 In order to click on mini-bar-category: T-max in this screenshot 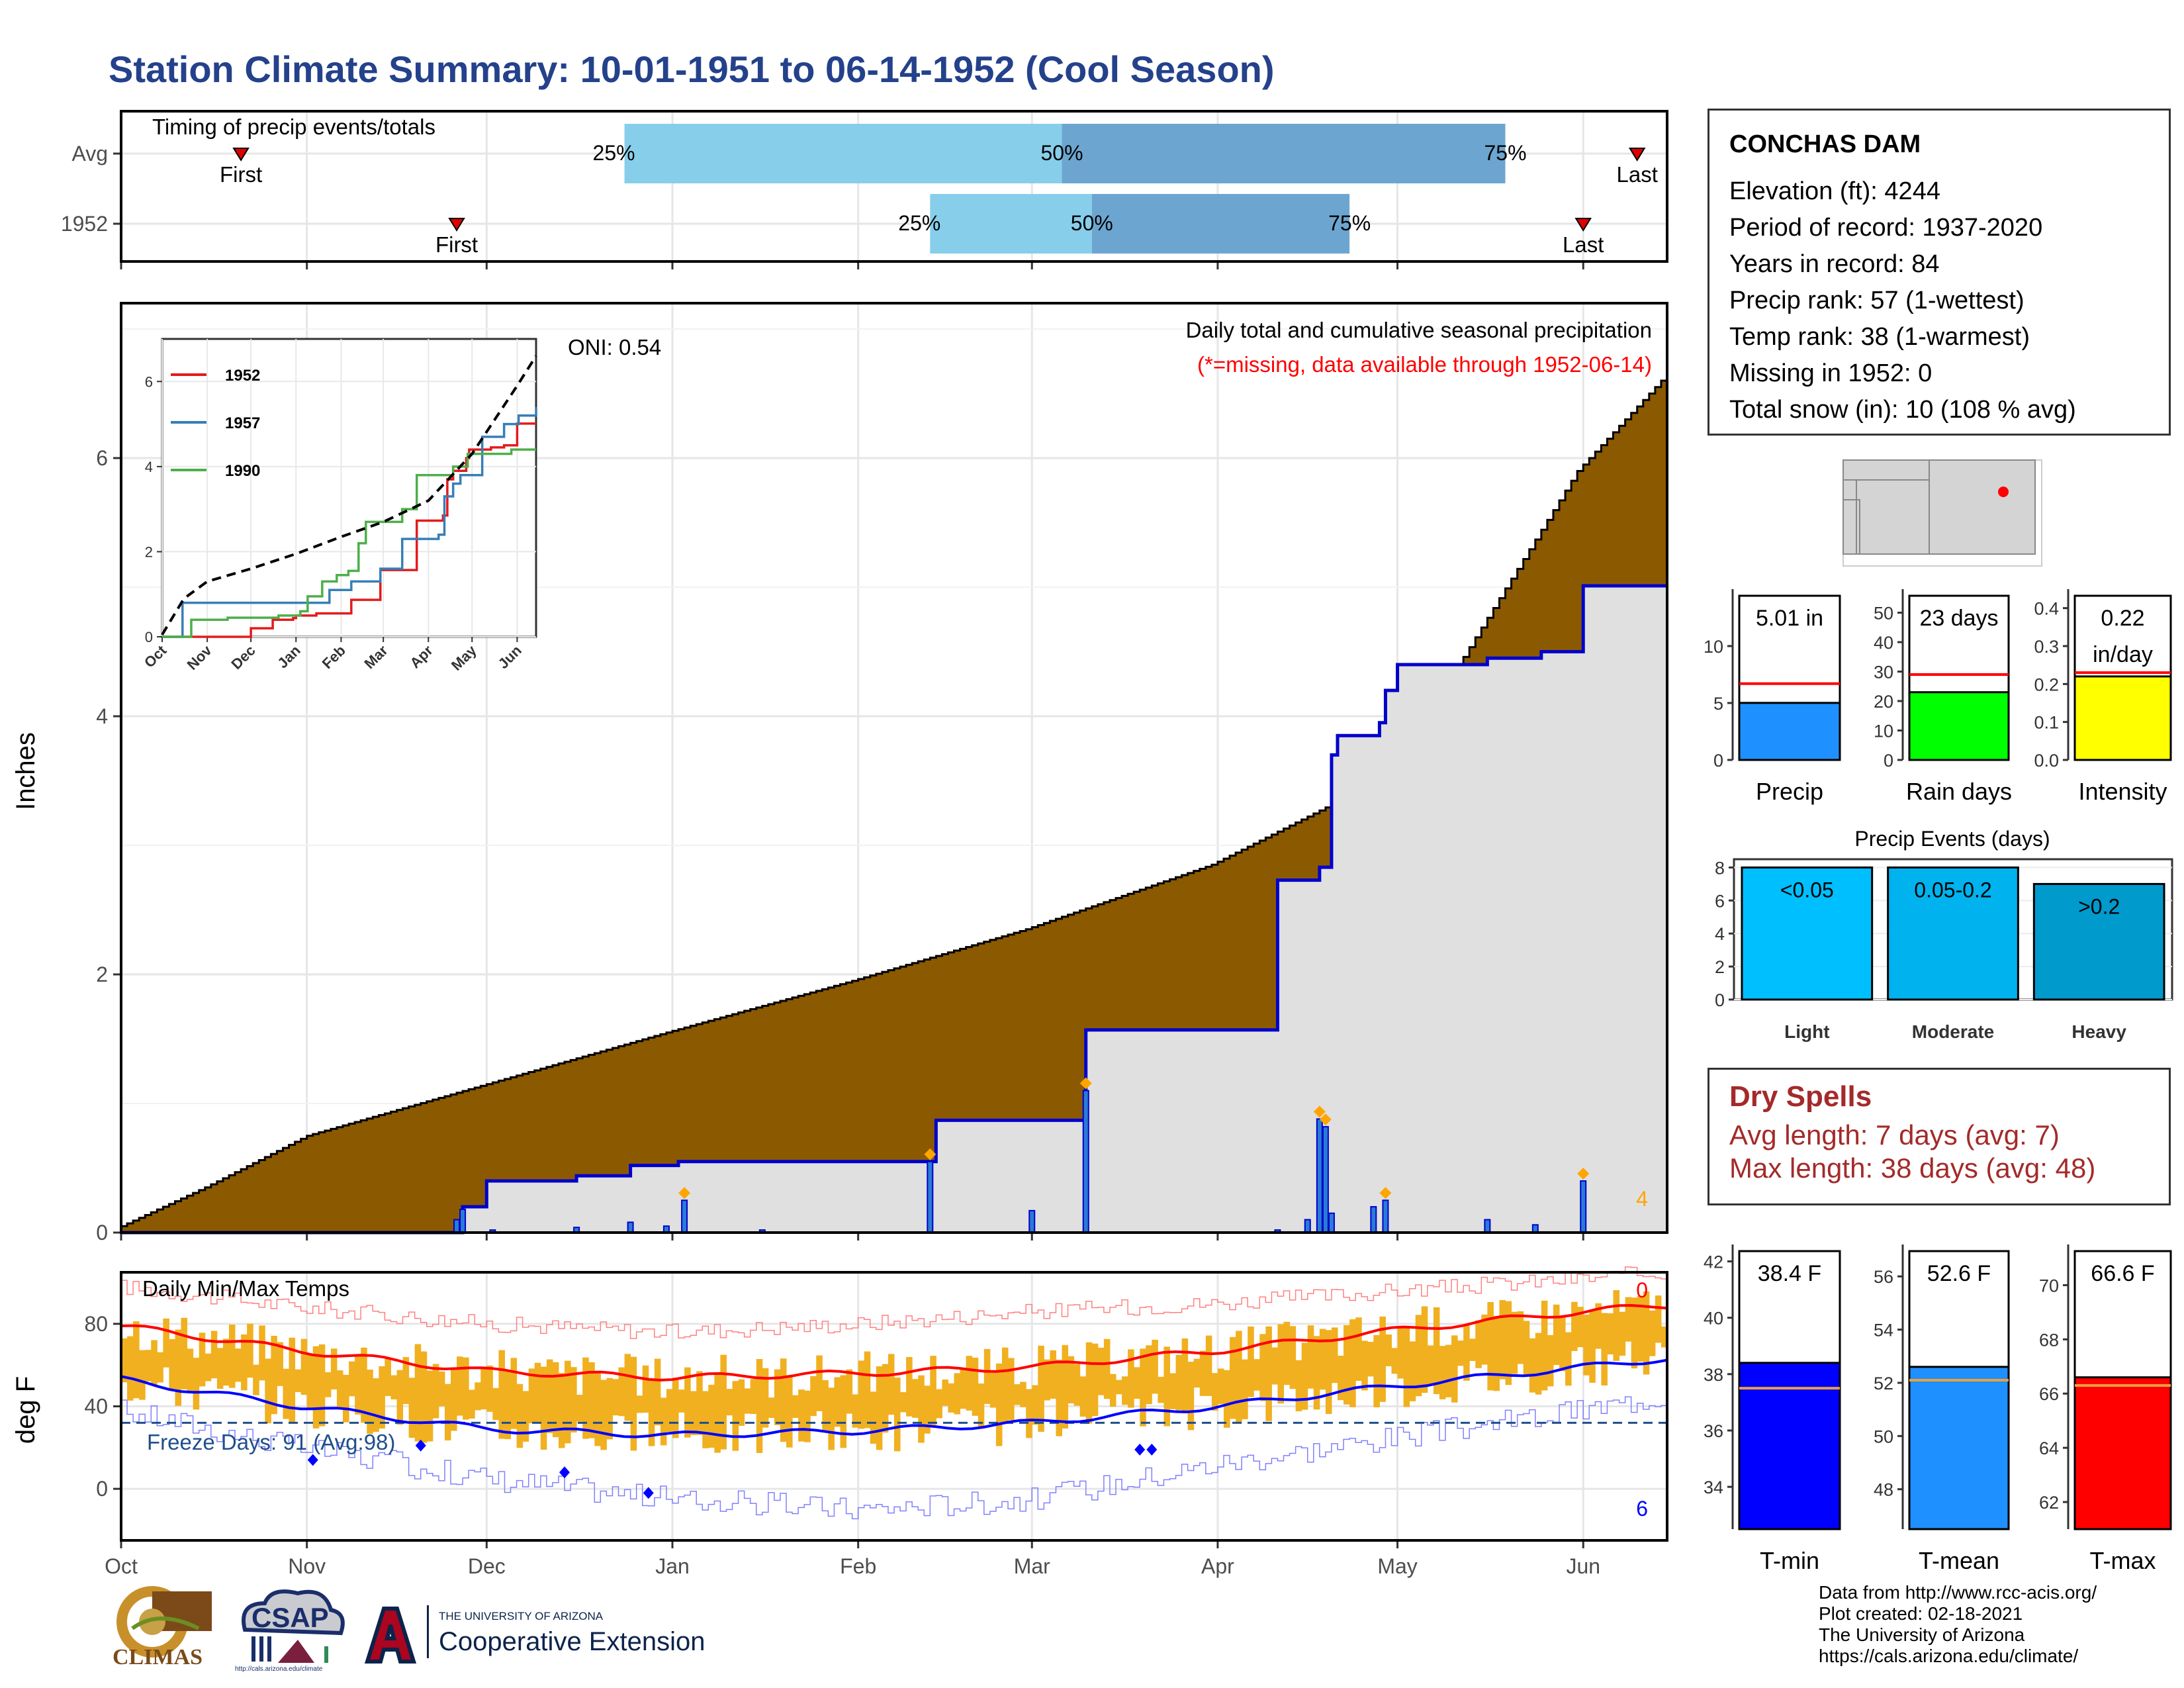, I will do `click(2122, 1560)`.